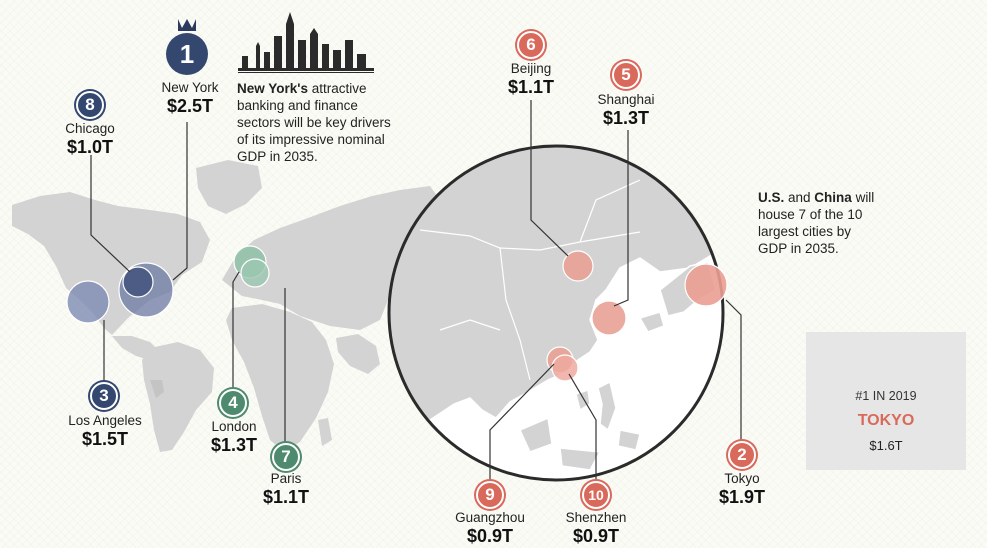 The width and height of the screenshot is (987, 548). What do you see at coordinates (799, 197) in the screenshot?
I see `note-text: and` at bounding box center [799, 197].